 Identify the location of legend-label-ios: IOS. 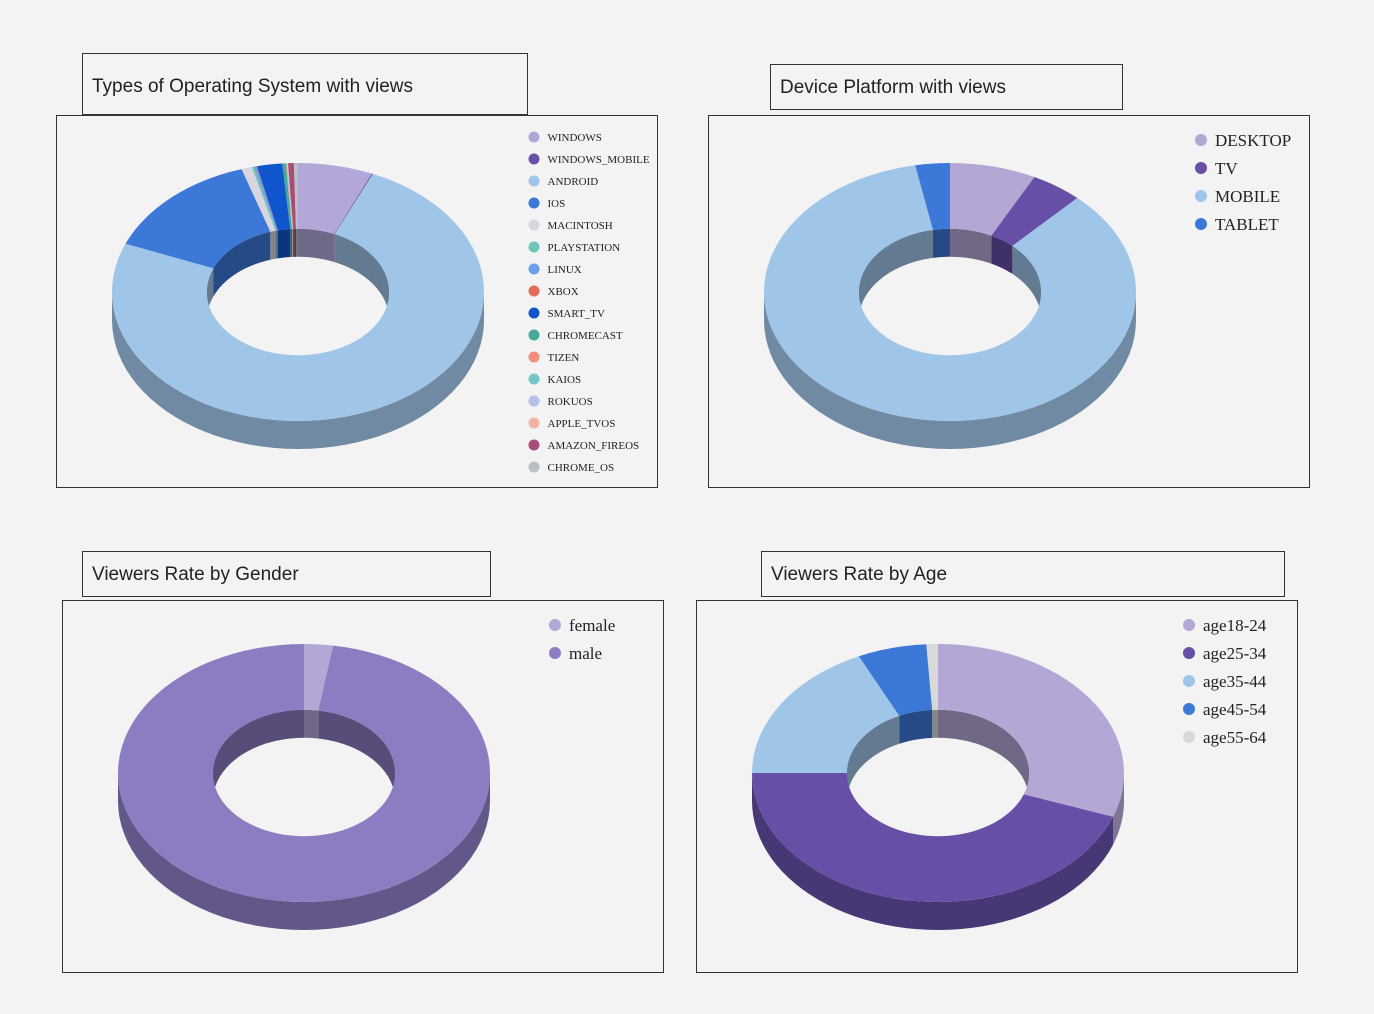
(557, 204).